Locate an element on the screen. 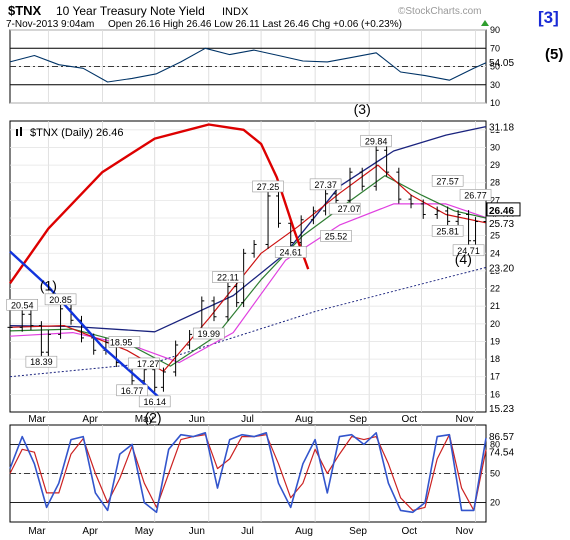 The width and height of the screenshot is (570, 540). price-data-label: 27.07 is located at coordinates (349, 209).